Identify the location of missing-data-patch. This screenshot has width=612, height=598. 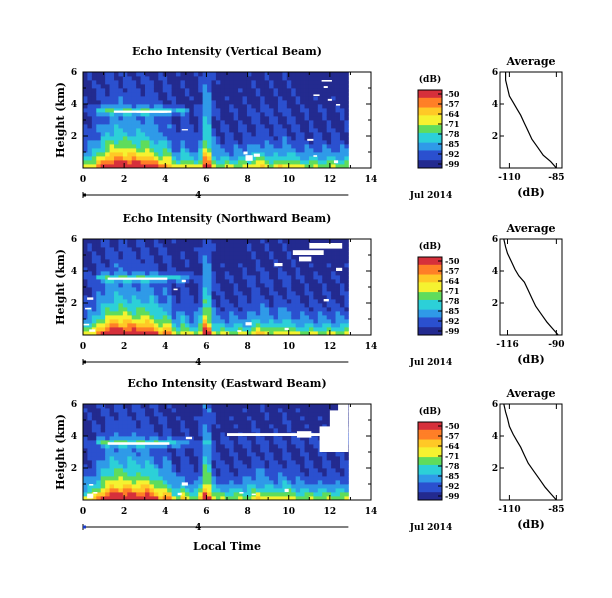
(249, 158).